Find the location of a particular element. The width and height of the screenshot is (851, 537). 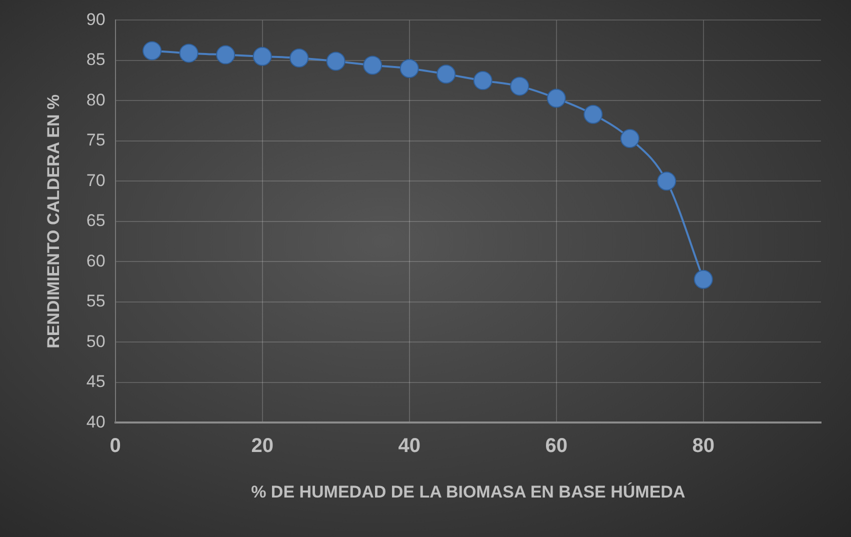

y-axis-title: RENDIMIENTO CALDERA EN % is located at coordinates (53, 221).